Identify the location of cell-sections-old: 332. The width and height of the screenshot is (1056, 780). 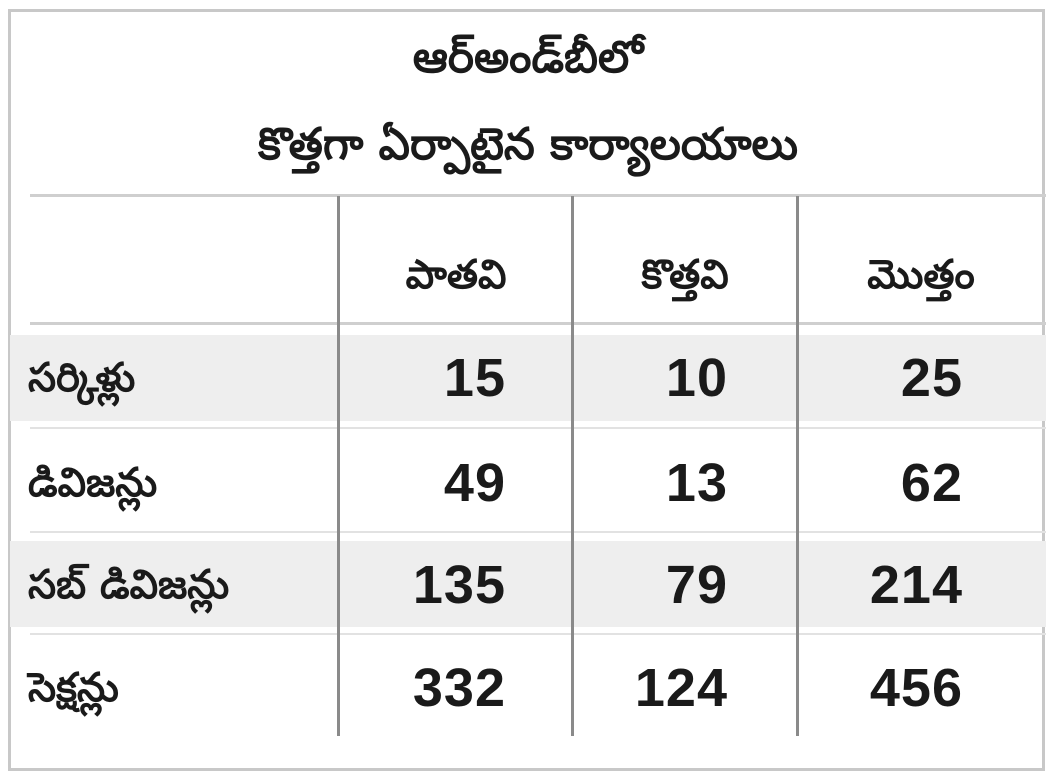
(459, 688).